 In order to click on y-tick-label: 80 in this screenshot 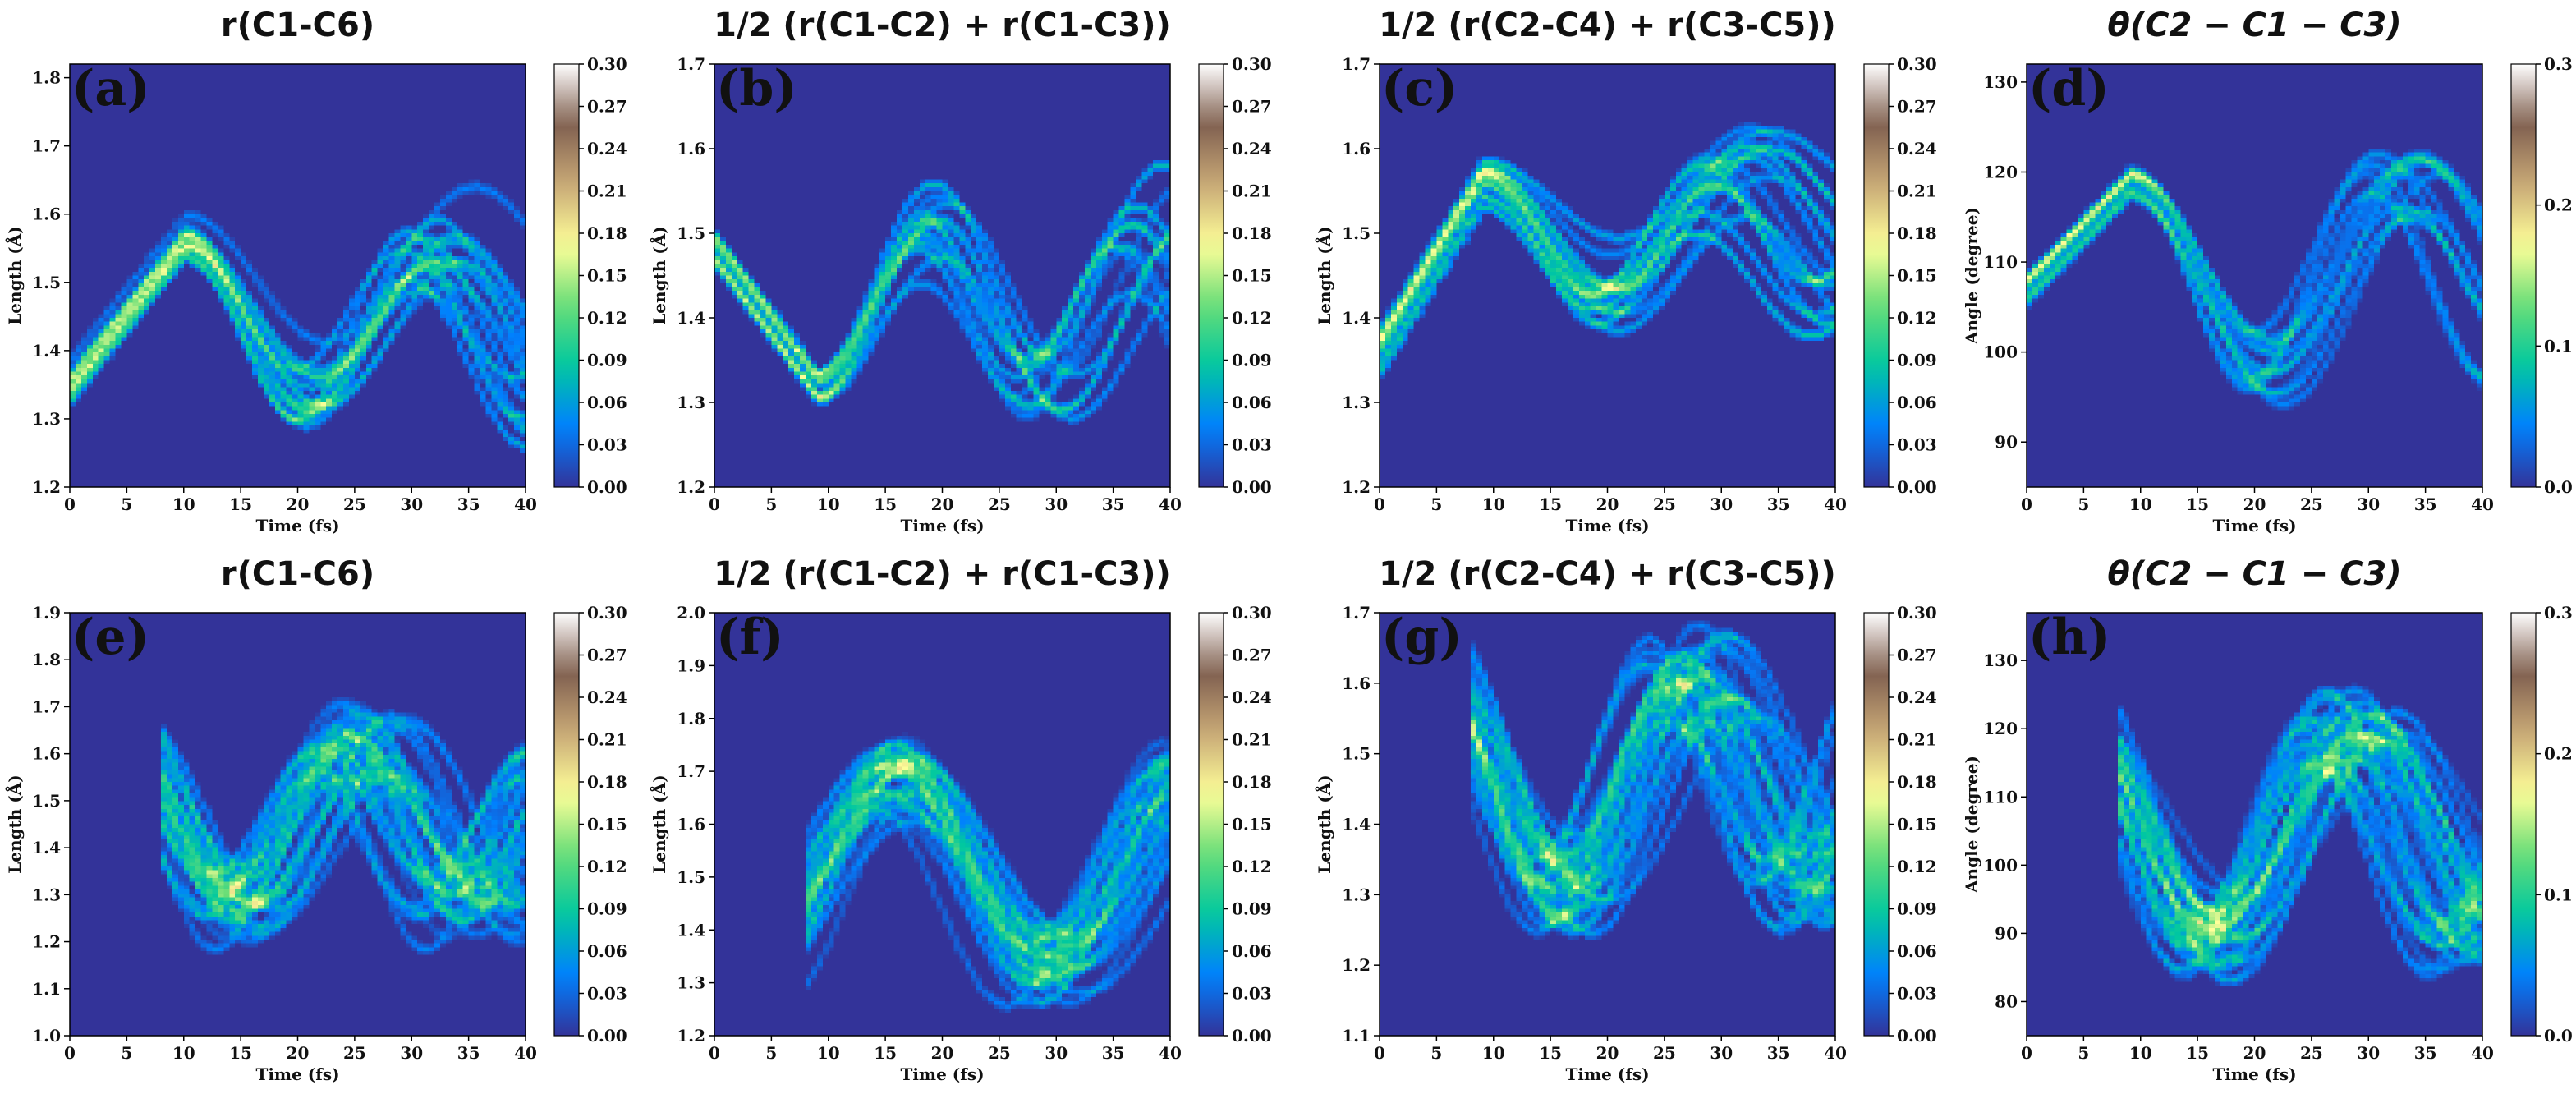, I will do `click(2006, 1001)`.